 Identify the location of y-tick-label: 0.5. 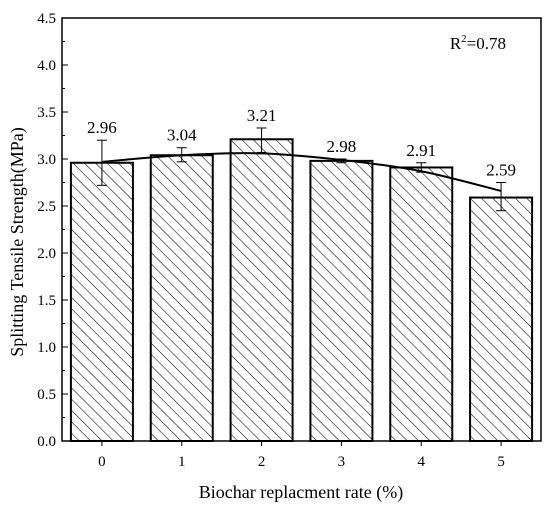
(46, 395).